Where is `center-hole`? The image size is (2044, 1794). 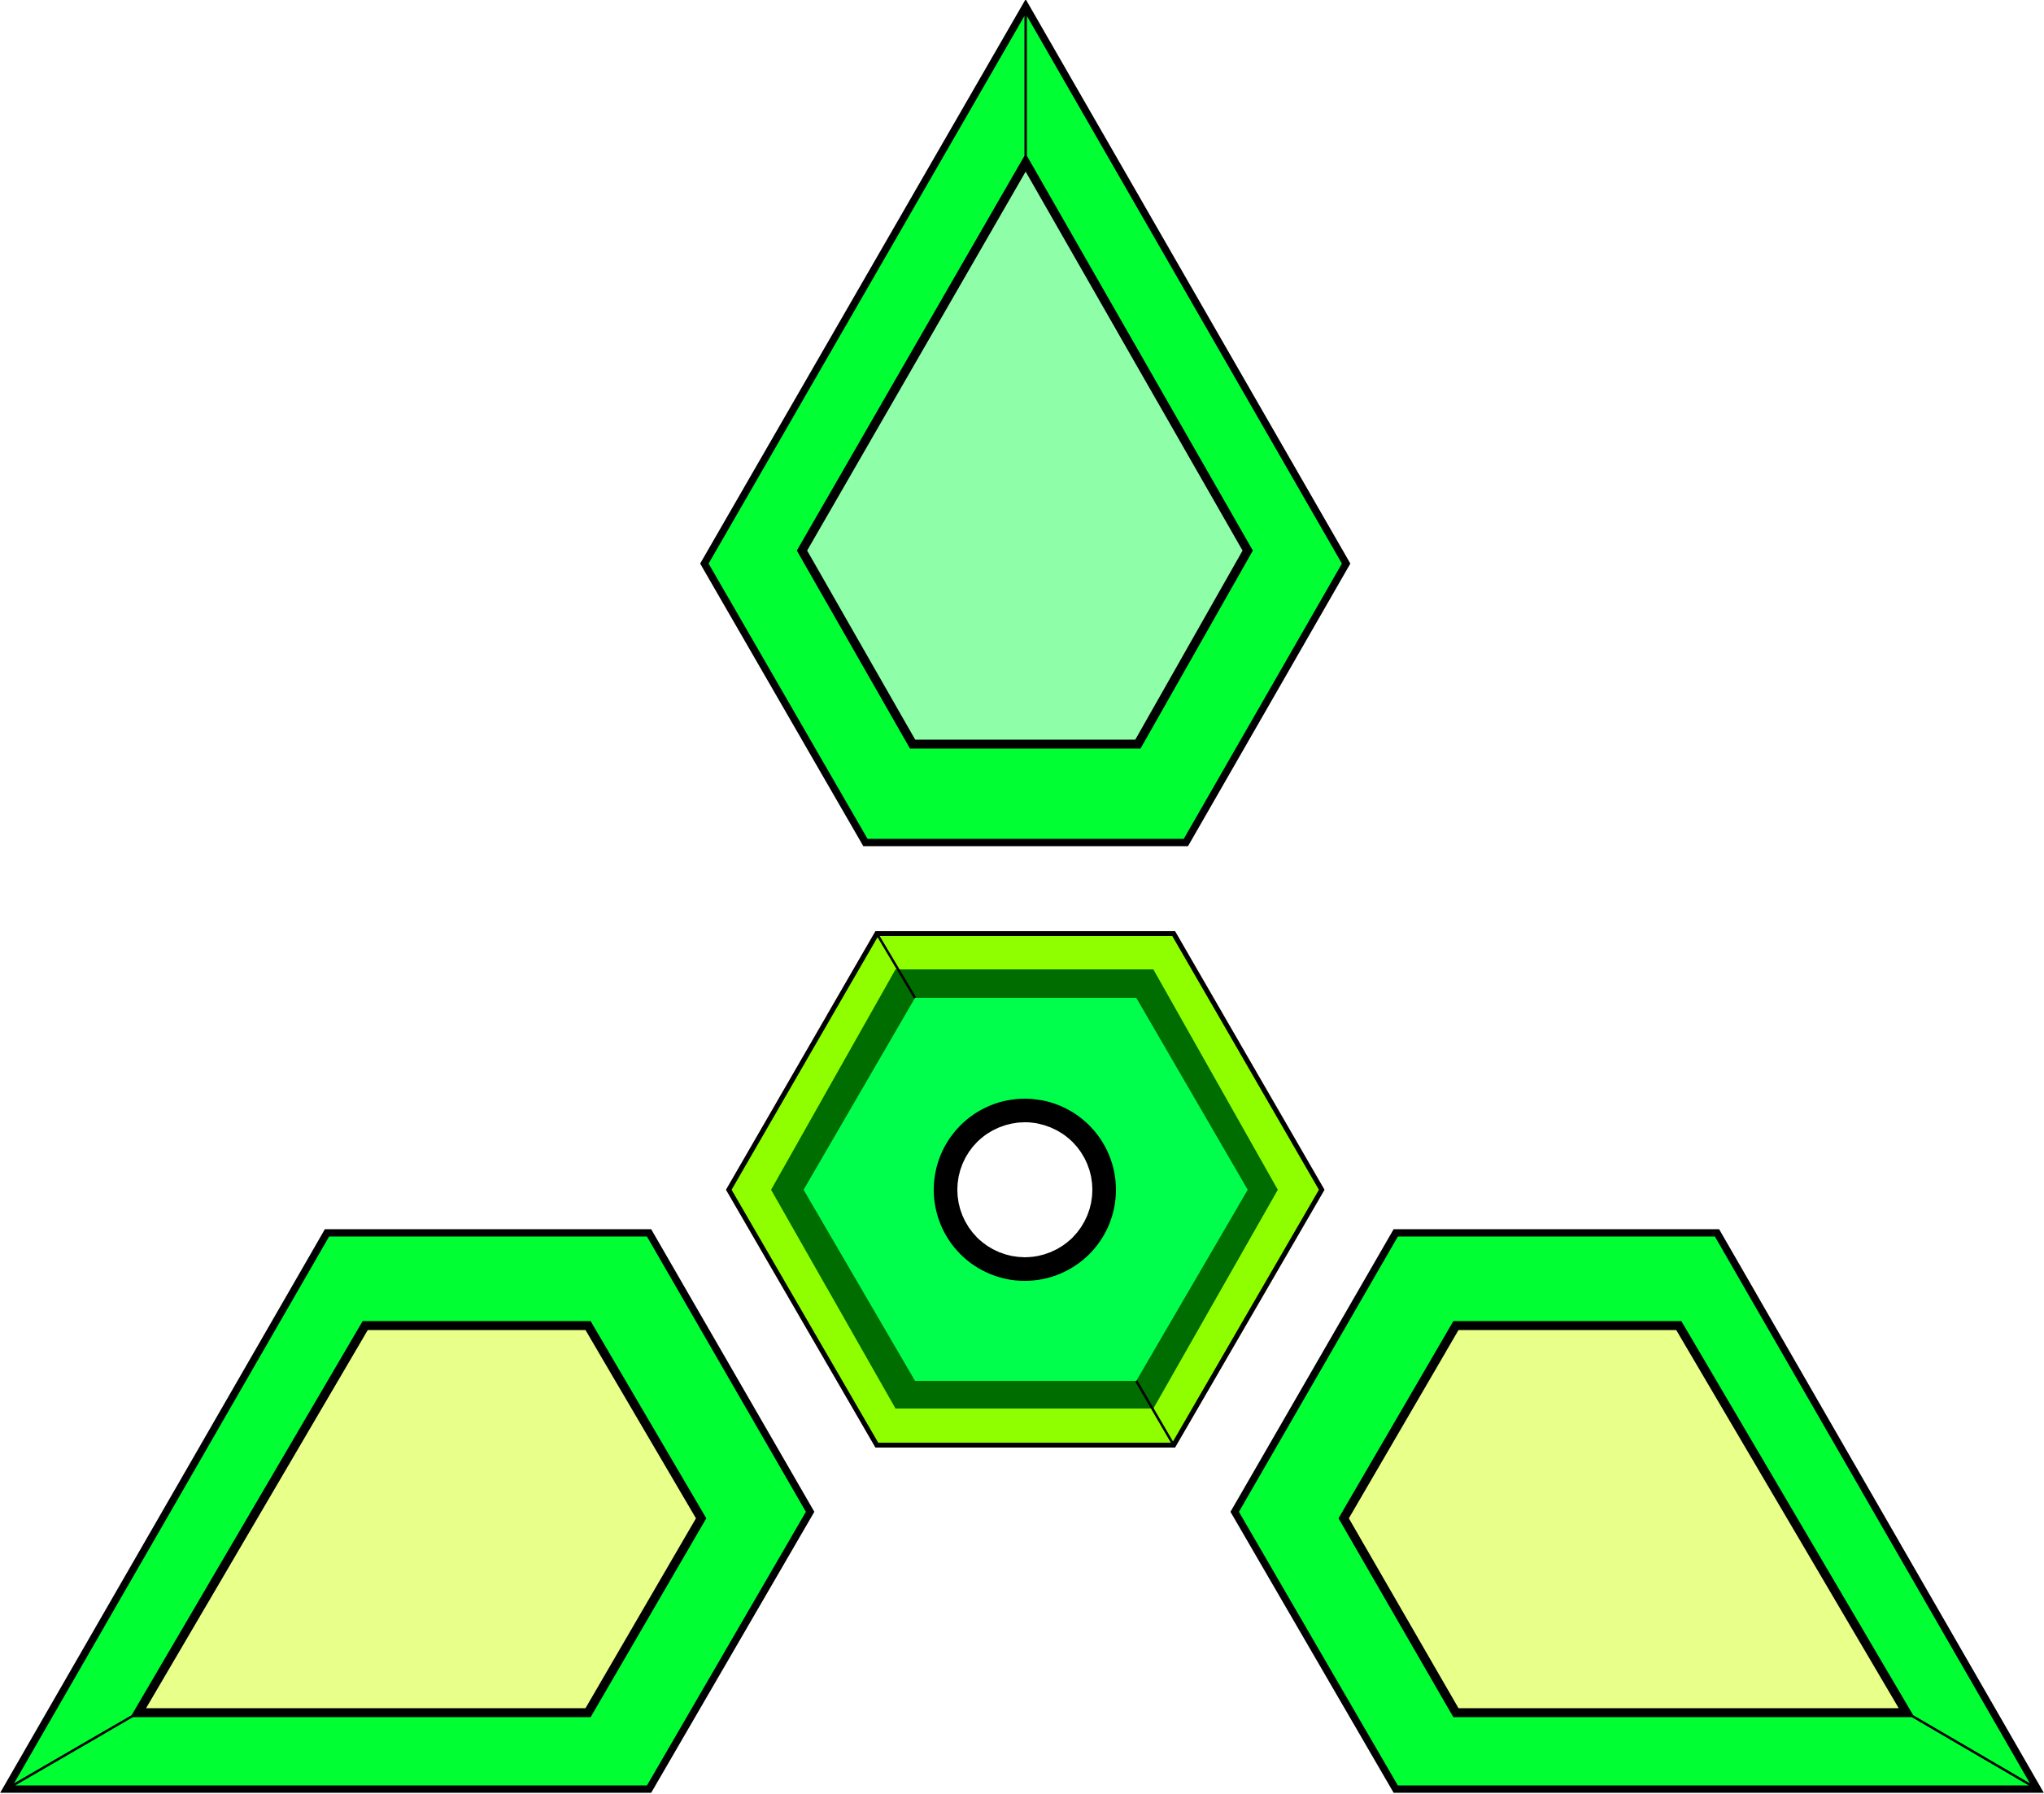
center-hole is located at coordinates (1024, 1189).